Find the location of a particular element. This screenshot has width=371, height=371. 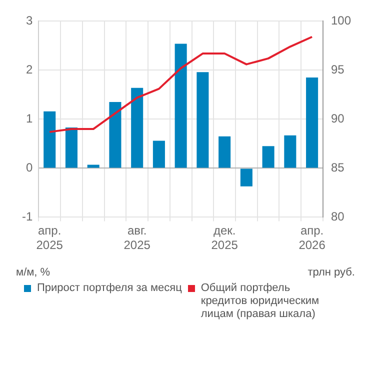

y-tick-label: -1 is located at coordinates (27, 217).